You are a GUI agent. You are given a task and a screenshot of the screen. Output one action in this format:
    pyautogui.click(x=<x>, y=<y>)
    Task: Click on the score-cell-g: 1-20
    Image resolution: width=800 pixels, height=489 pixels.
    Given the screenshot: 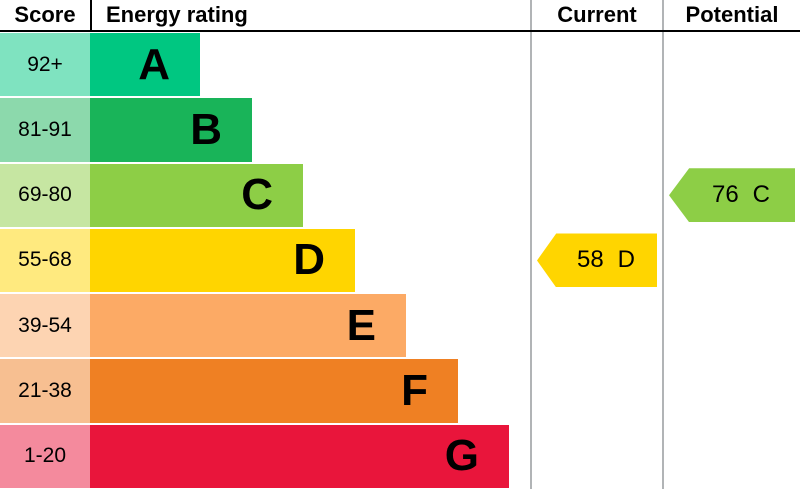 What is the action you would take?
    pyautogui.click(x=45, y=456)
    